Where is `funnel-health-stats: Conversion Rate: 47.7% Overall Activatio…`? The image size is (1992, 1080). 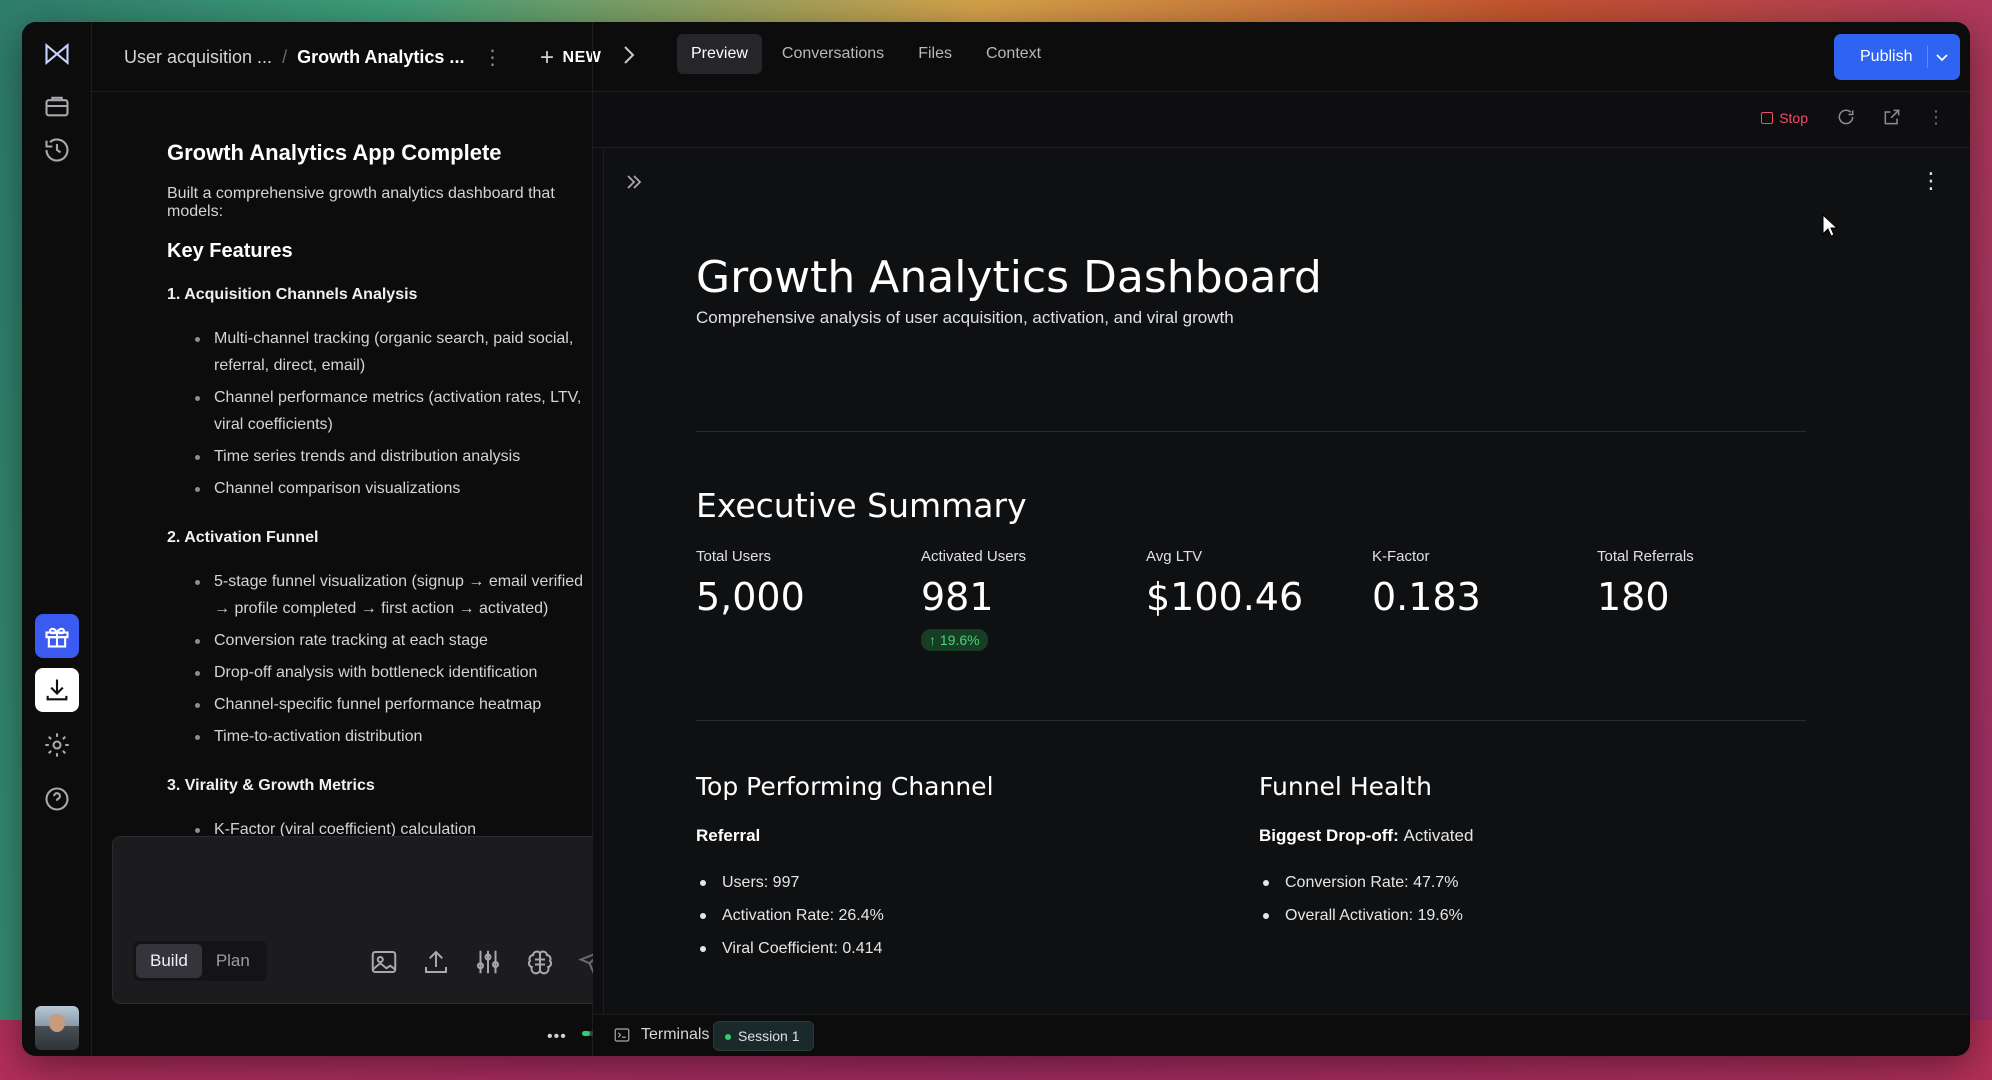
funnel-health-stats: Conversion Rate: 47.7% Overall Activatio… is located at coordinates (1361, 899).